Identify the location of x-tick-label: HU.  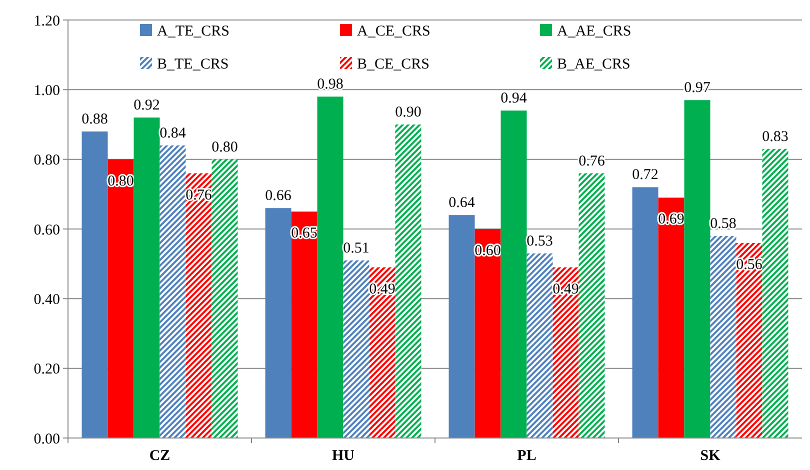
(343, 456).